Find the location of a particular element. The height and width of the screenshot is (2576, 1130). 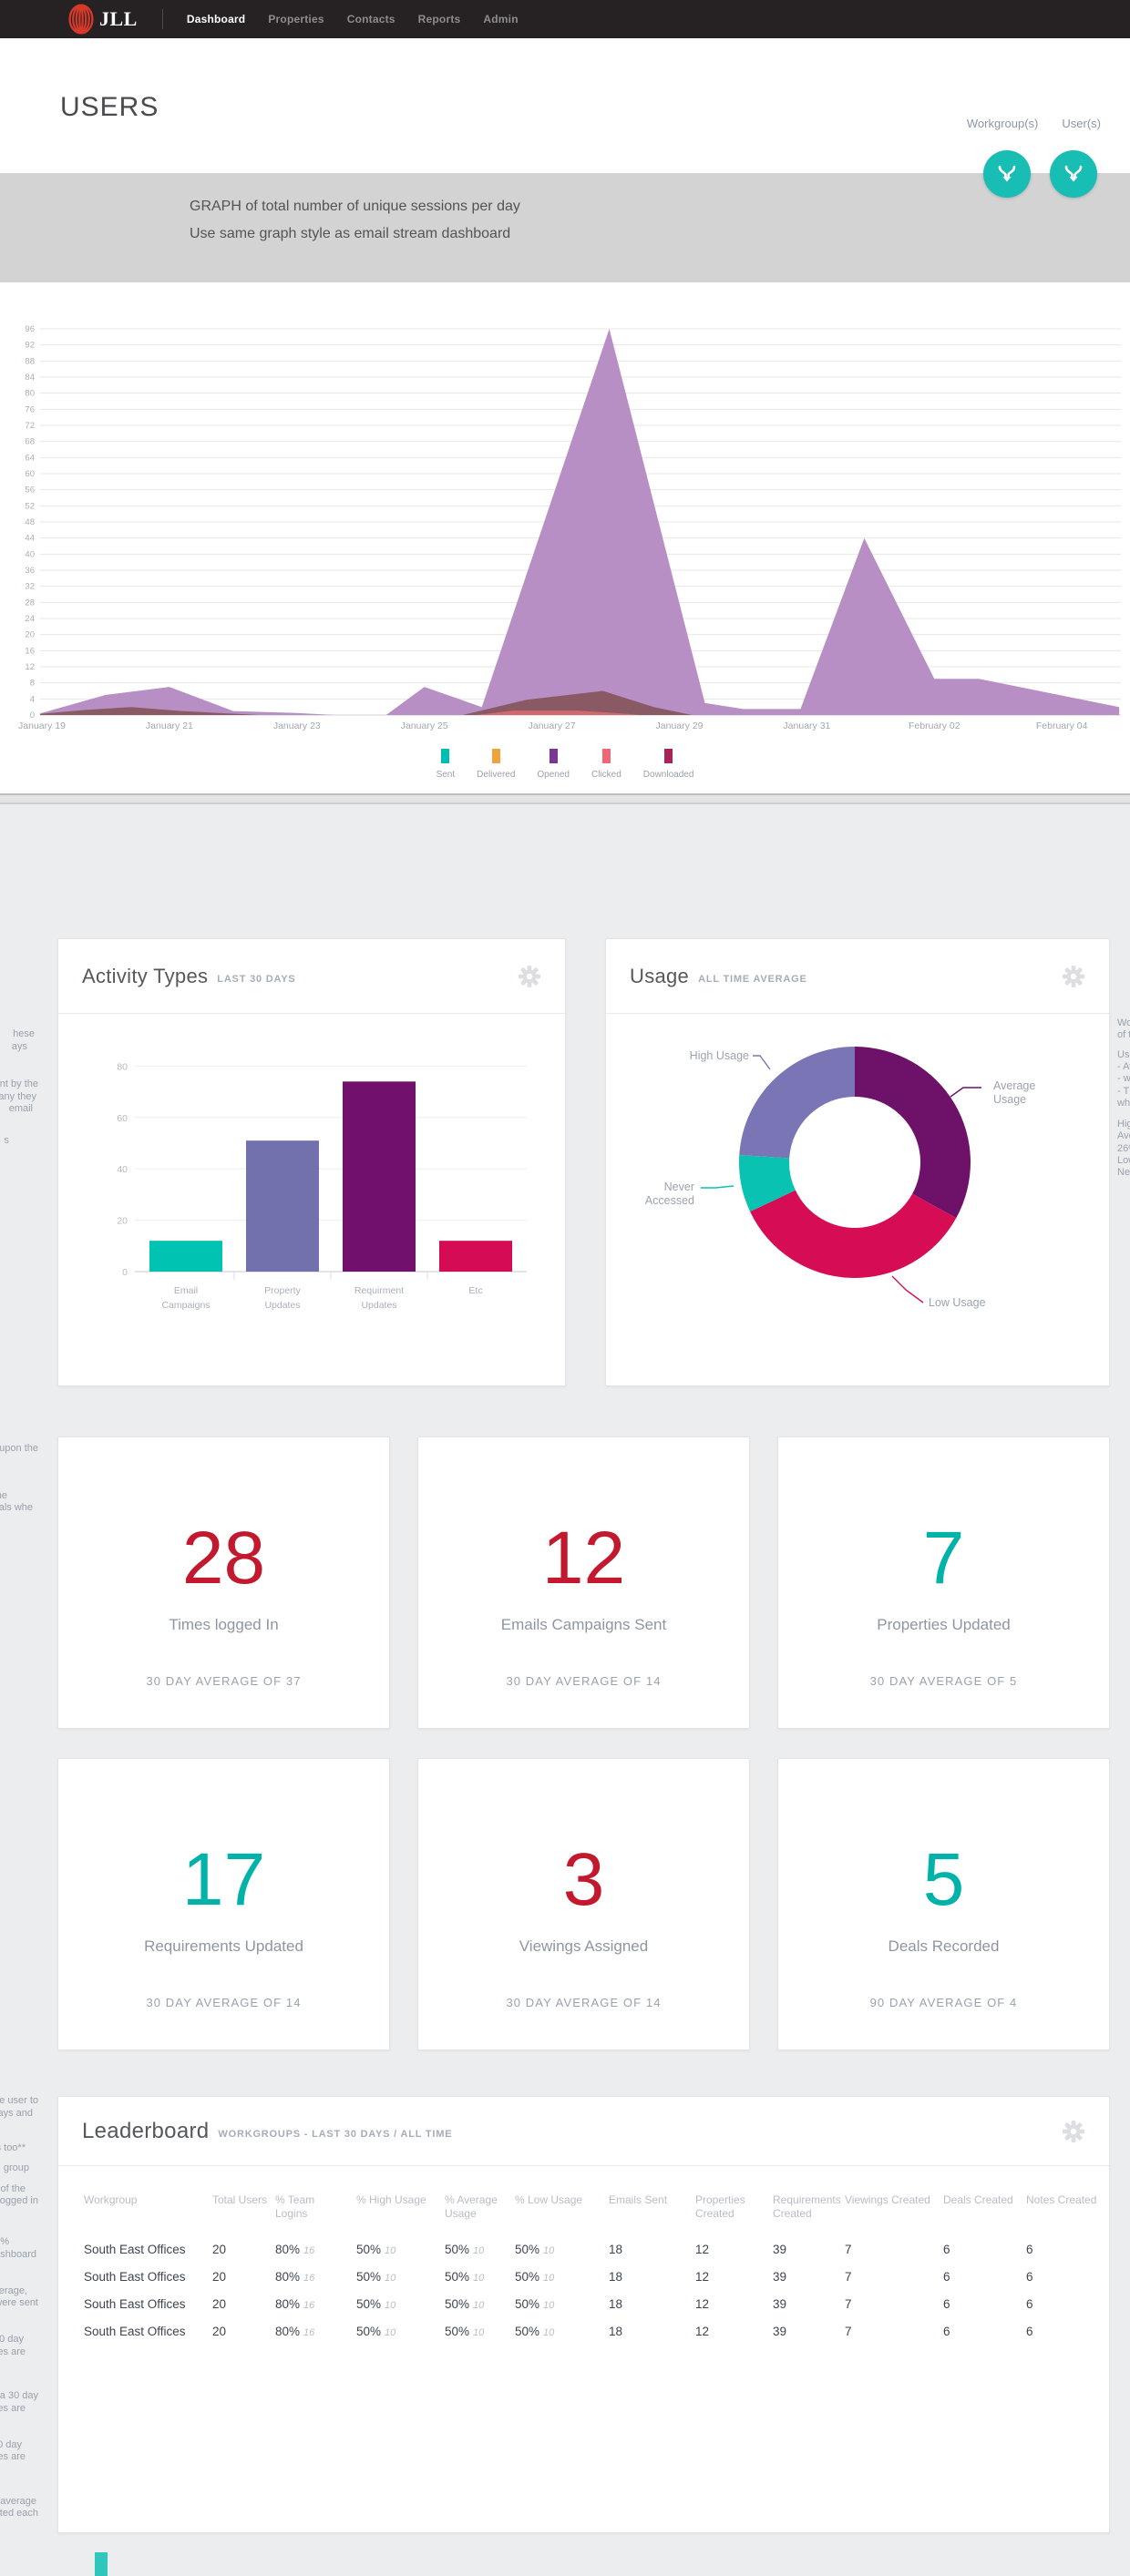

column-header-requirements-created: Requirements Created is located at coordinates (807, 2206).